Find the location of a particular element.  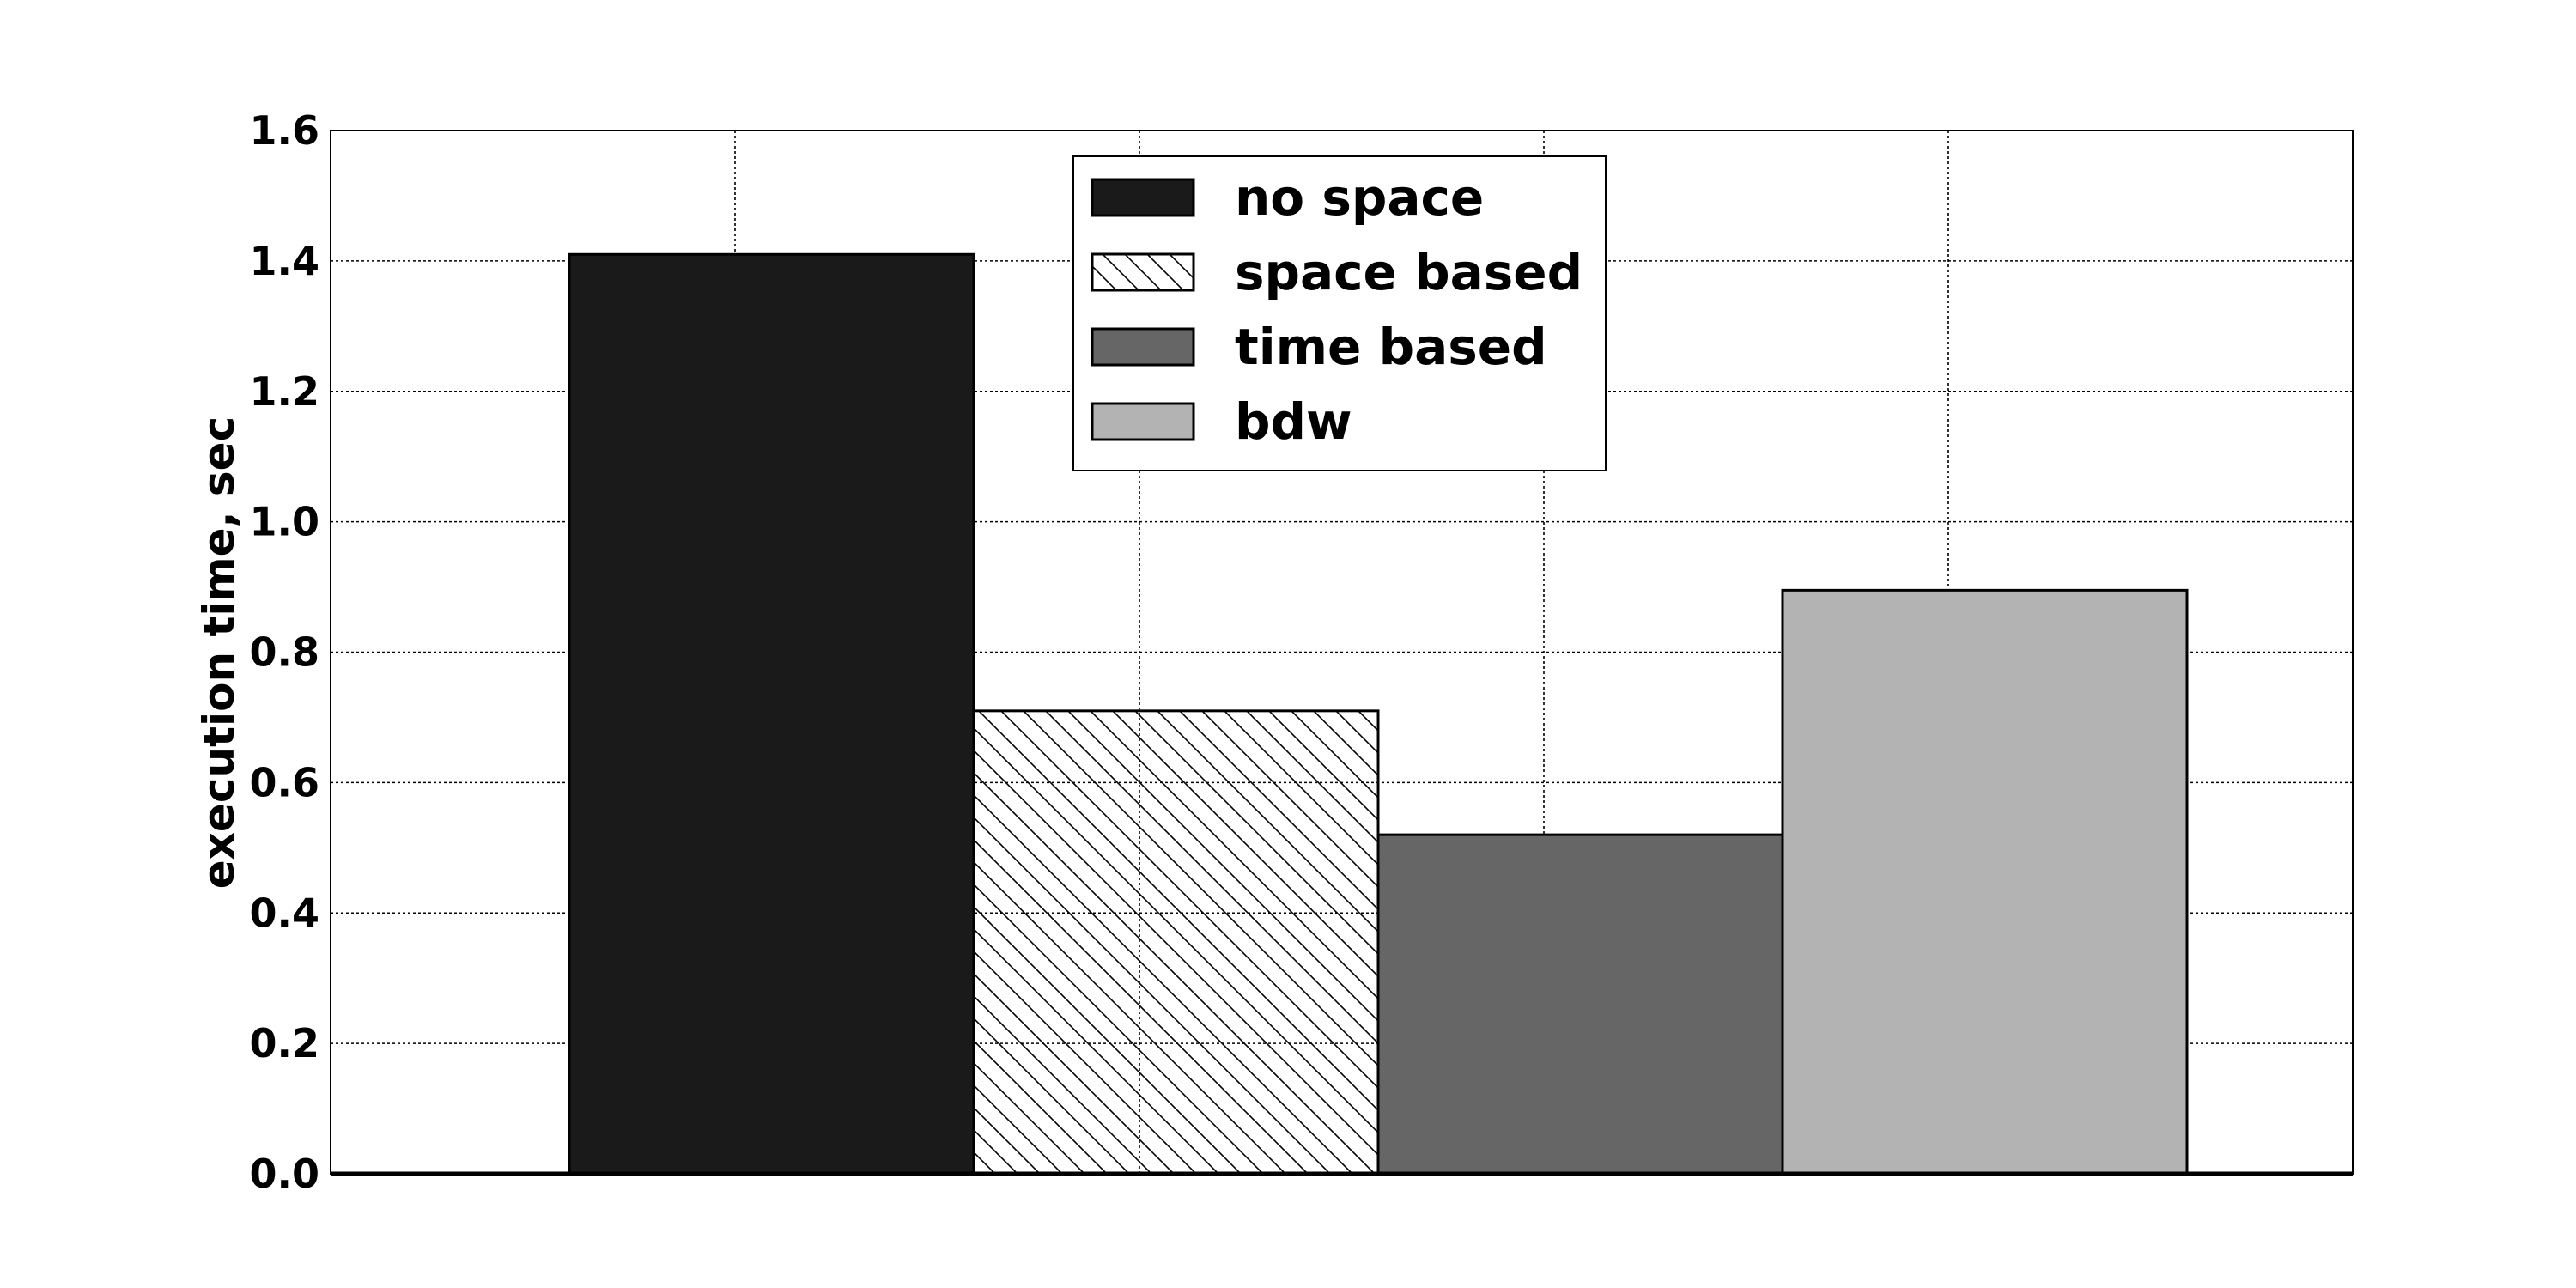

bar-space-based is located at coordinates (1176, 943).